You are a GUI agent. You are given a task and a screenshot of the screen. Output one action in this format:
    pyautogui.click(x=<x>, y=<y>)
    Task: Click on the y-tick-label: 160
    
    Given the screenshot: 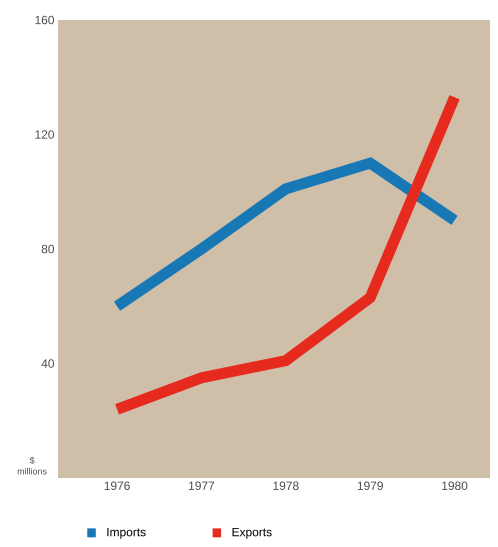 What is the action you would take?
    pyautogui.click(x=44, y=20)
    